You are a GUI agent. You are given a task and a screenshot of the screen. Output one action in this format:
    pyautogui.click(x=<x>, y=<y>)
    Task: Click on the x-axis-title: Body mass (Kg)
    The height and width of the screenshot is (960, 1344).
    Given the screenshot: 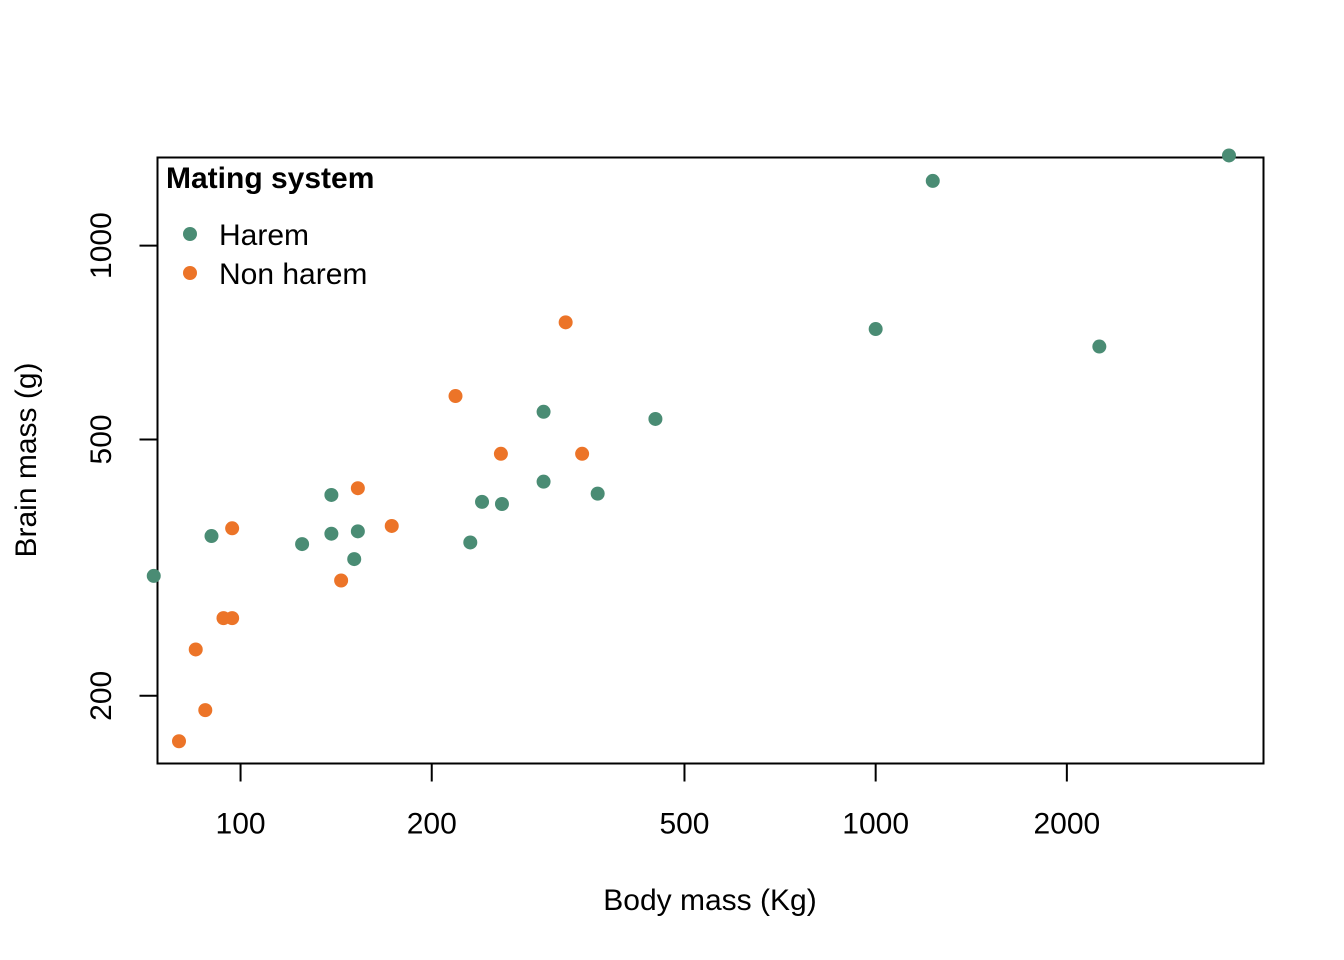 What is the action you would take?
    pyautogui.click(x=709, y=900)
    